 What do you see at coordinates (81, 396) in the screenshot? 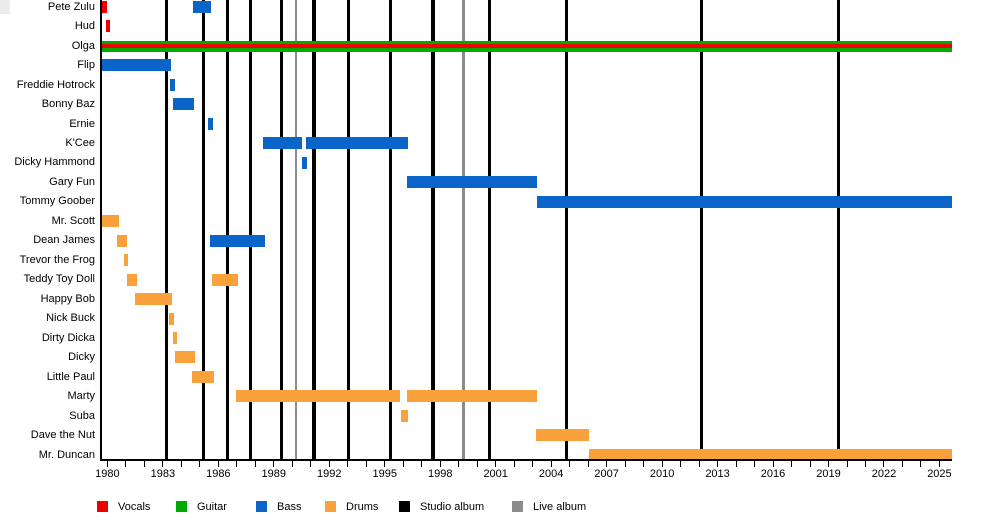
I see `member-label: Marty` at bounding box center [81, 396].